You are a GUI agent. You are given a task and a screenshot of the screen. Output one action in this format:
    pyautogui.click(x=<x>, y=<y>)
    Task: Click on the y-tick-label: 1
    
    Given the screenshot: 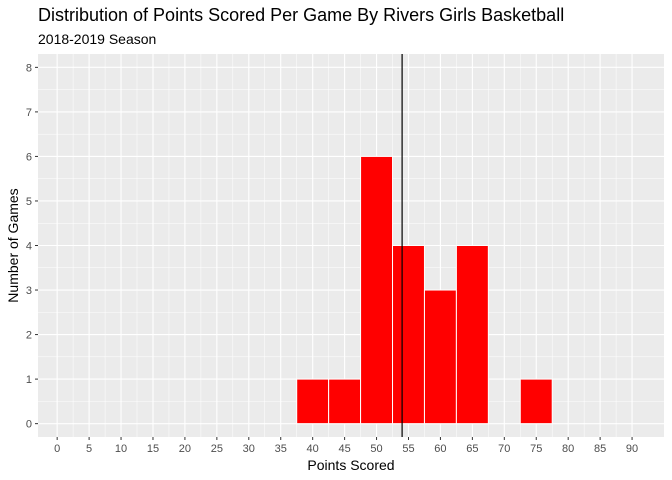 What is the action you would take?
    pyautogui.click(x=29, y=380)
    